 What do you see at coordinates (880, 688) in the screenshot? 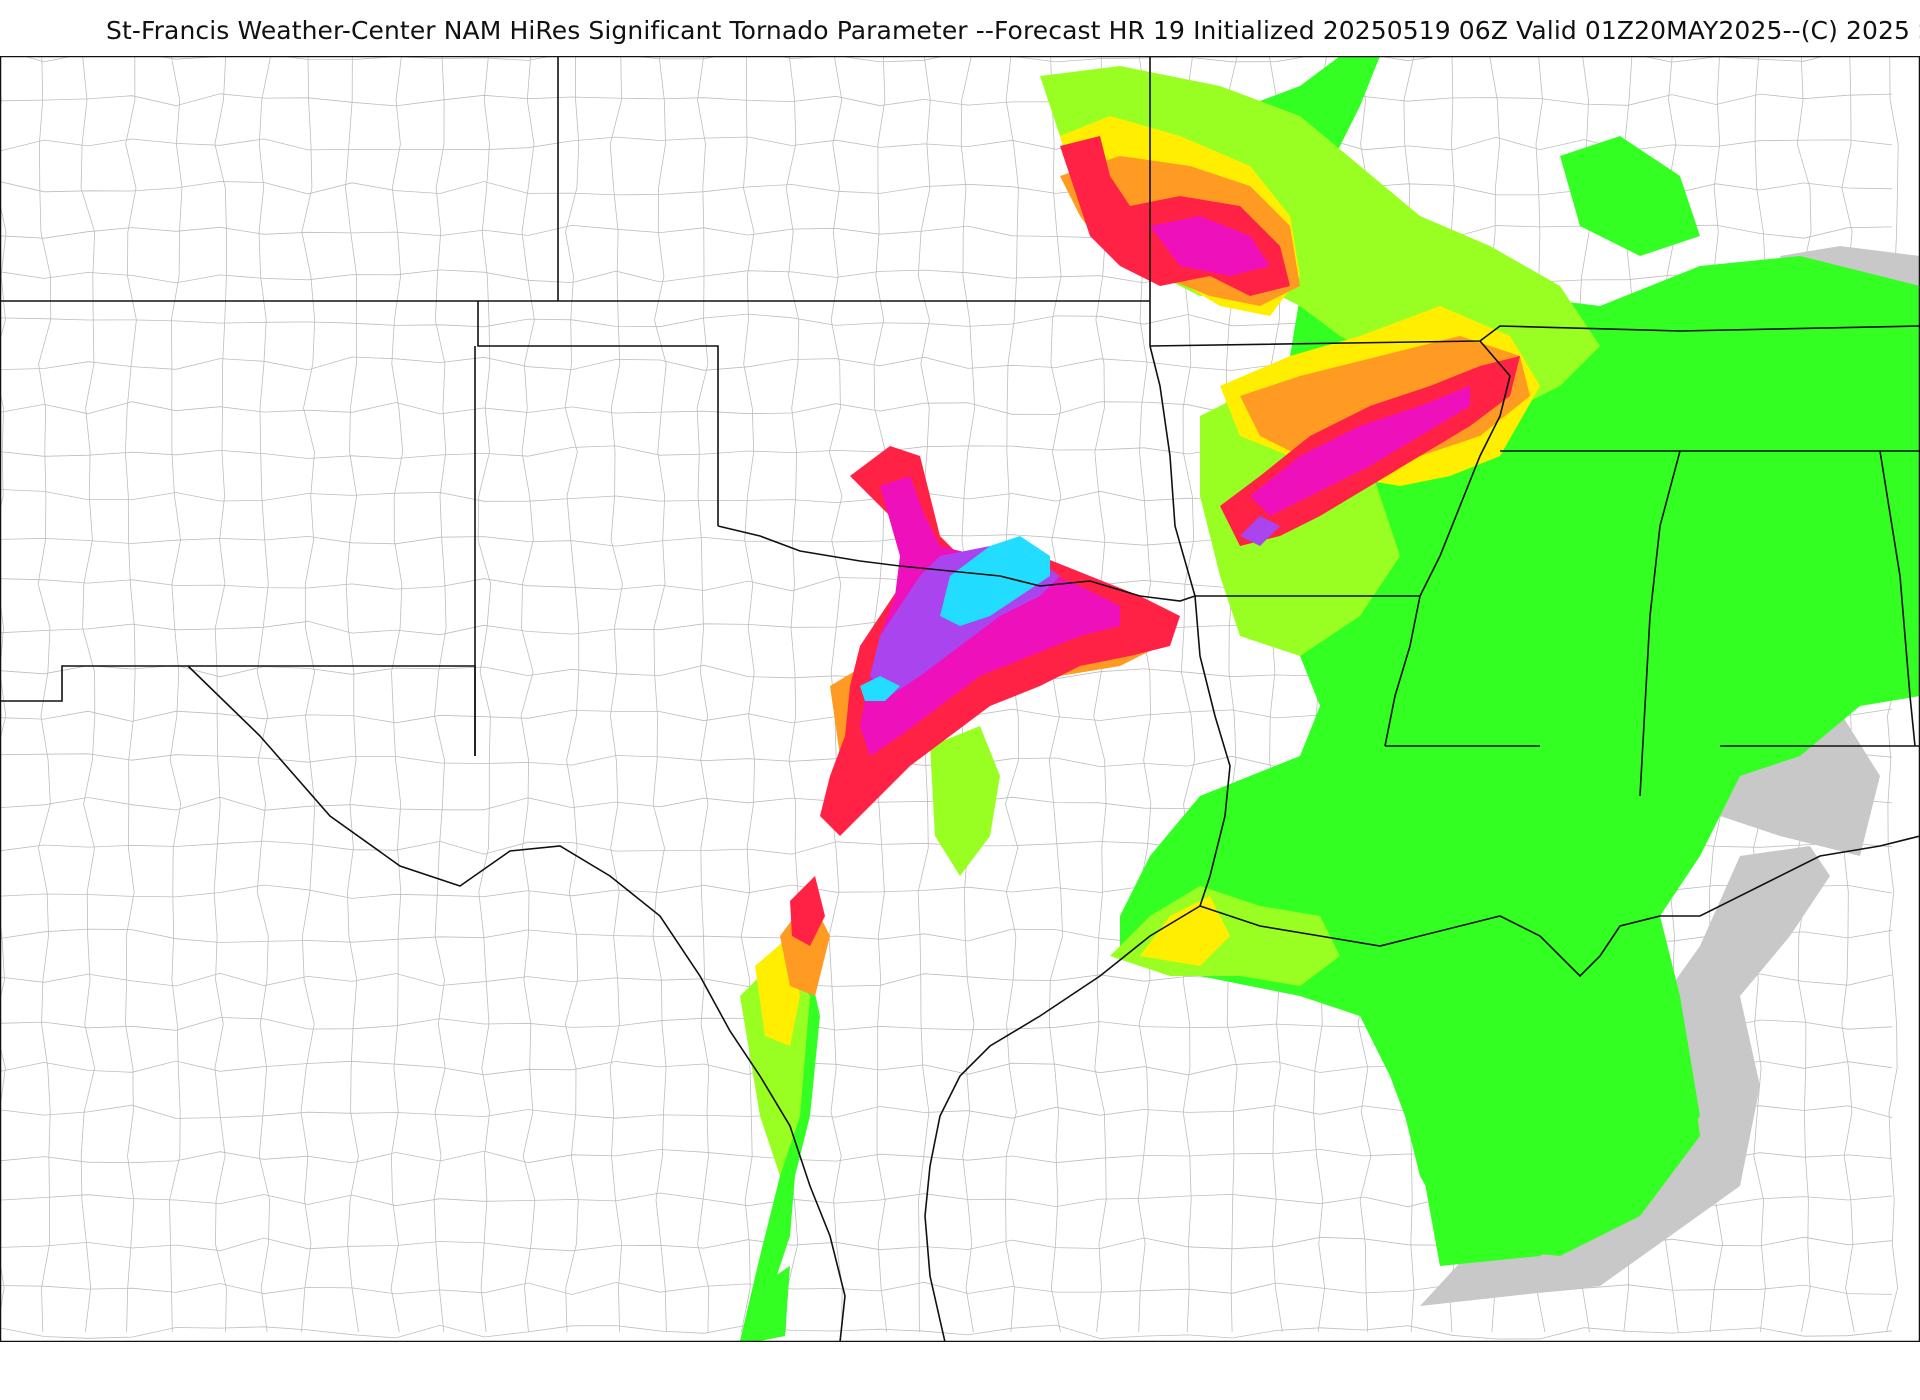
I see `cyan-area-west` at bounding box center [880, 688].